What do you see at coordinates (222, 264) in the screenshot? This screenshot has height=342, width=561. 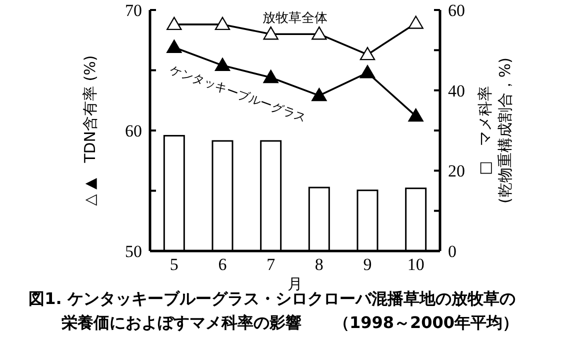 I see `x-tick-label: 6` at bounding box center [222, 264].